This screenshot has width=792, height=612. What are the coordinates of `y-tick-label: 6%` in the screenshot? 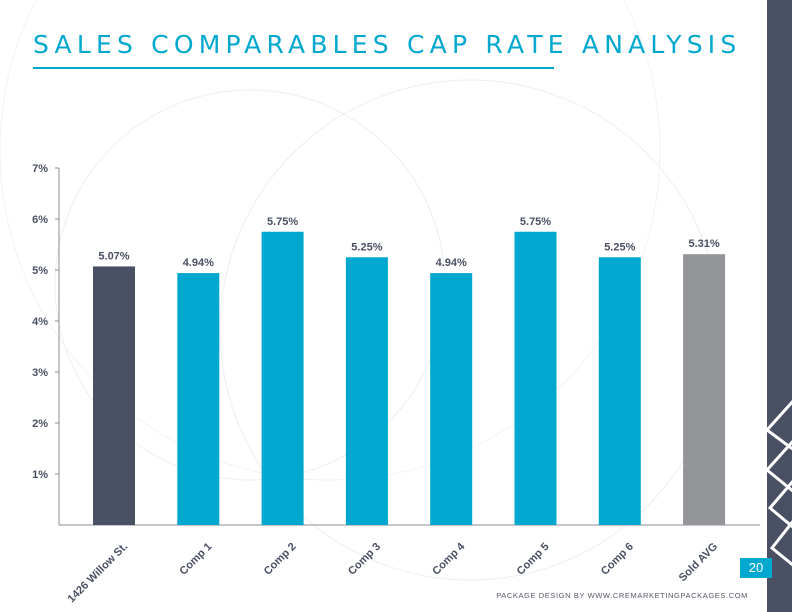 It's located at (40, 220).